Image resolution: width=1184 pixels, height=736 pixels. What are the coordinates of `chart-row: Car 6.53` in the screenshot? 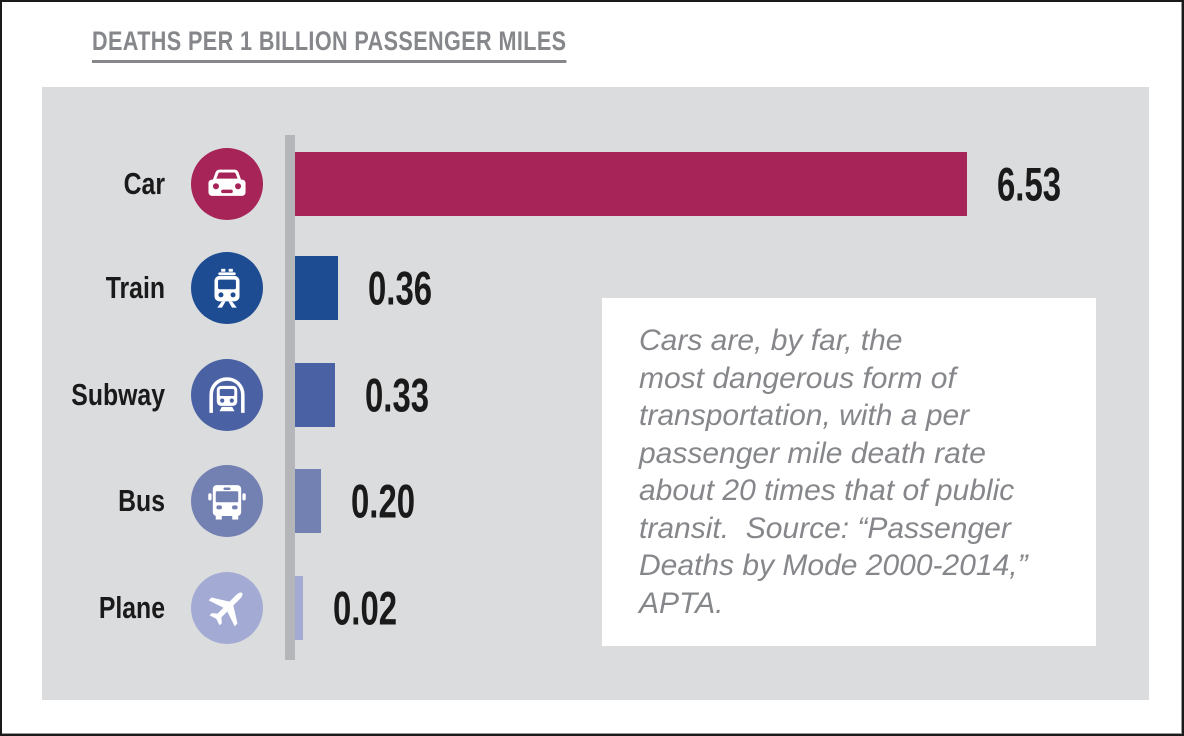 It's located at (592, 184).